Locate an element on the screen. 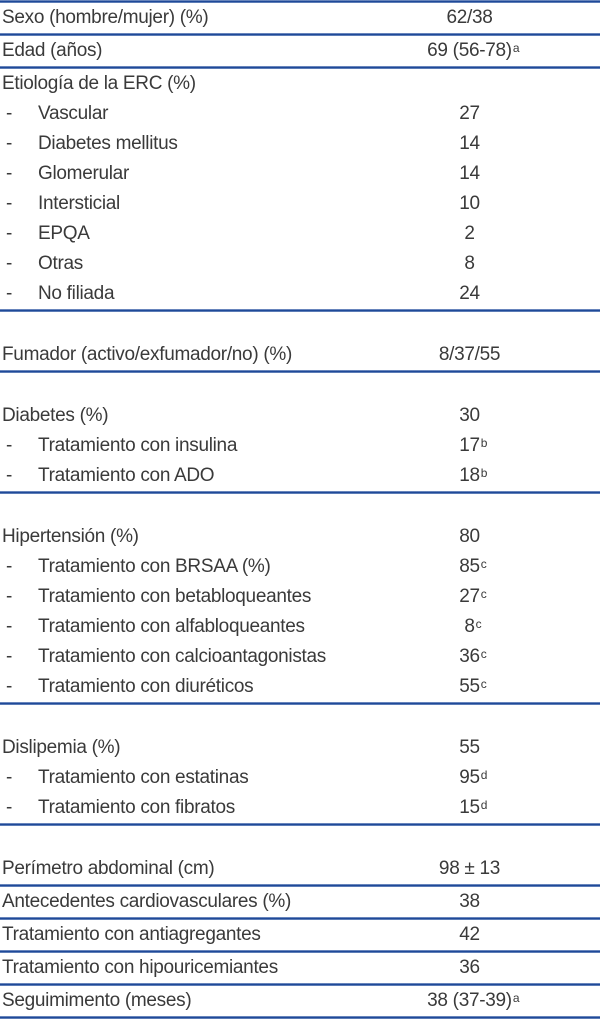 This screenshot has height=1019, width=600. table-row: Perímetro abdominal (cm) 98 ± 13 is located at coordinates (300, 869).